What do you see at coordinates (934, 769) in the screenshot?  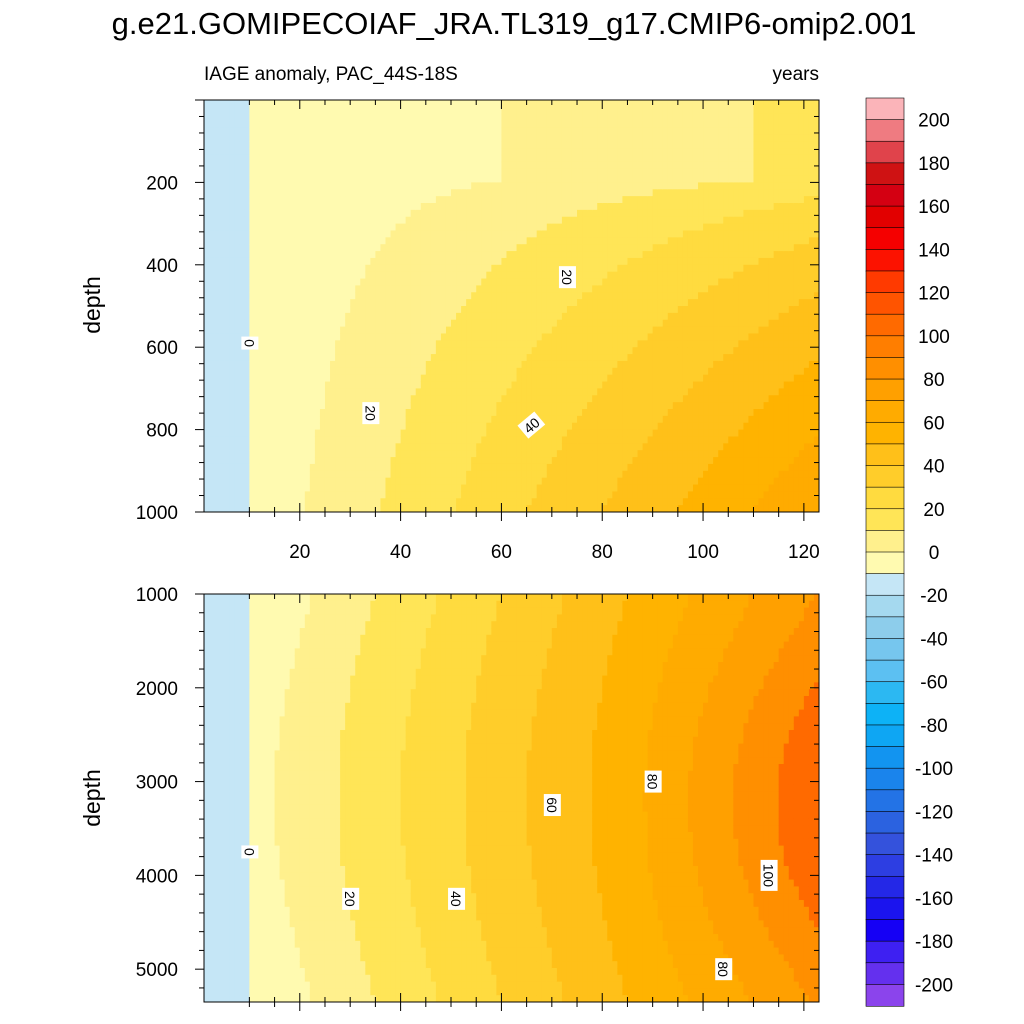 I see `colorbar-label: -100` at bounding box center [934, 769].